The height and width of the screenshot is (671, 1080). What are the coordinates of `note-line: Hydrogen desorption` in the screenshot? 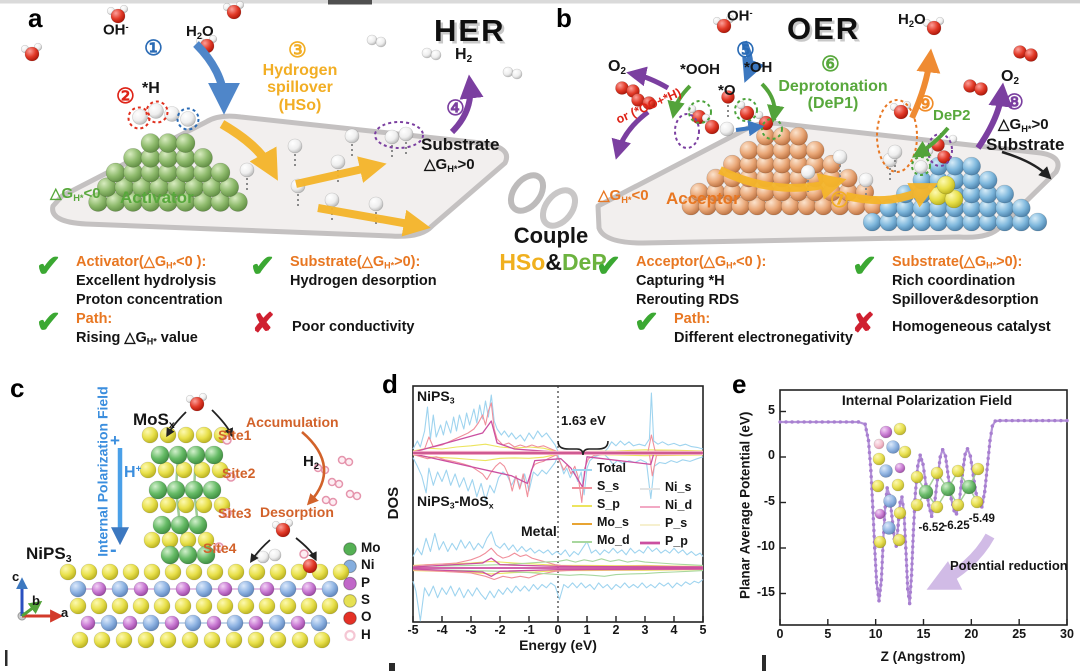 It's located at (363, 281).